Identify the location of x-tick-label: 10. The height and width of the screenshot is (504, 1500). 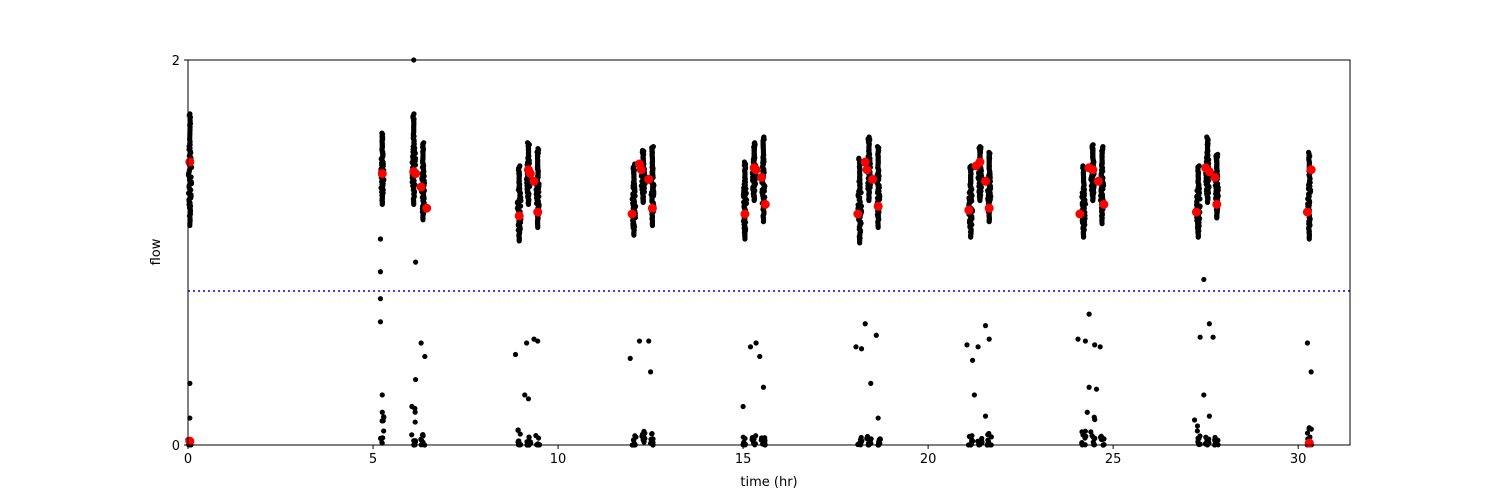
(558, 459).